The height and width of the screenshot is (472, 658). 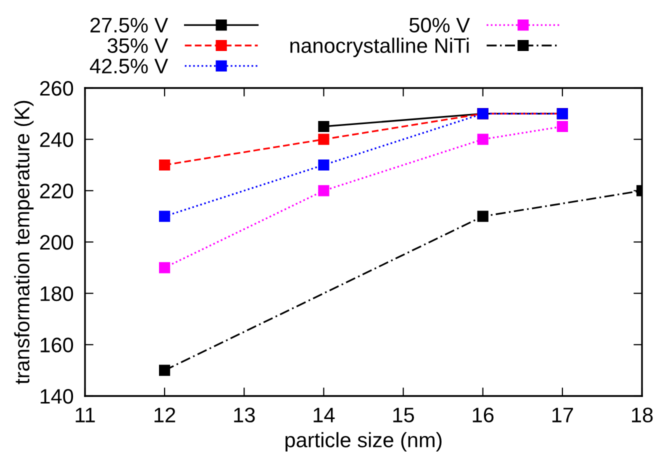 What do you see at coordinates (57, 242) in the screenshot?
I see `y-tick-label: 200` at bounding box center [57, 242].